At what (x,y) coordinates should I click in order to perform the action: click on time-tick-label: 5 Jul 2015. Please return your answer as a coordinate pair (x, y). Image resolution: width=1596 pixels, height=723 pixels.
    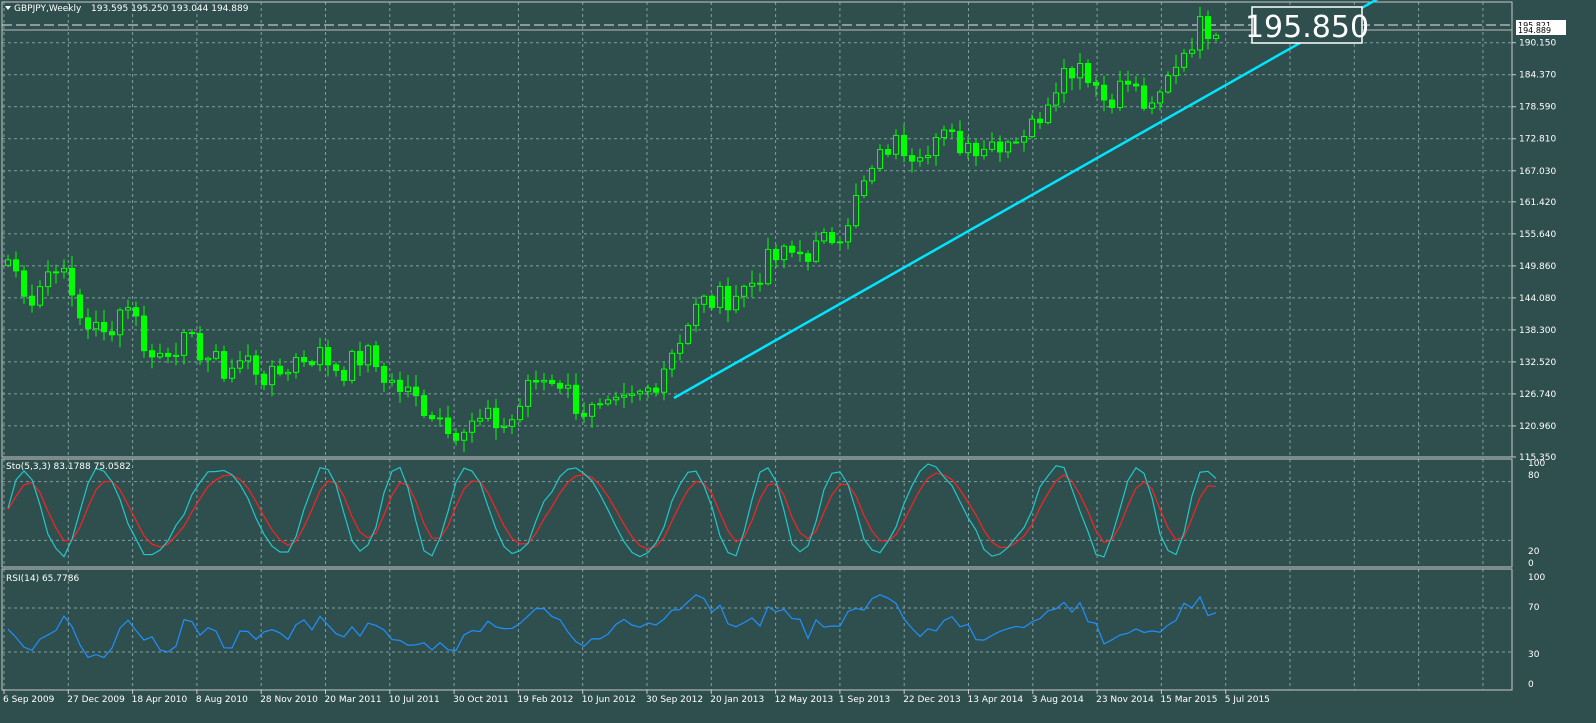
    Looking at the image, I should click on (1247, 700).